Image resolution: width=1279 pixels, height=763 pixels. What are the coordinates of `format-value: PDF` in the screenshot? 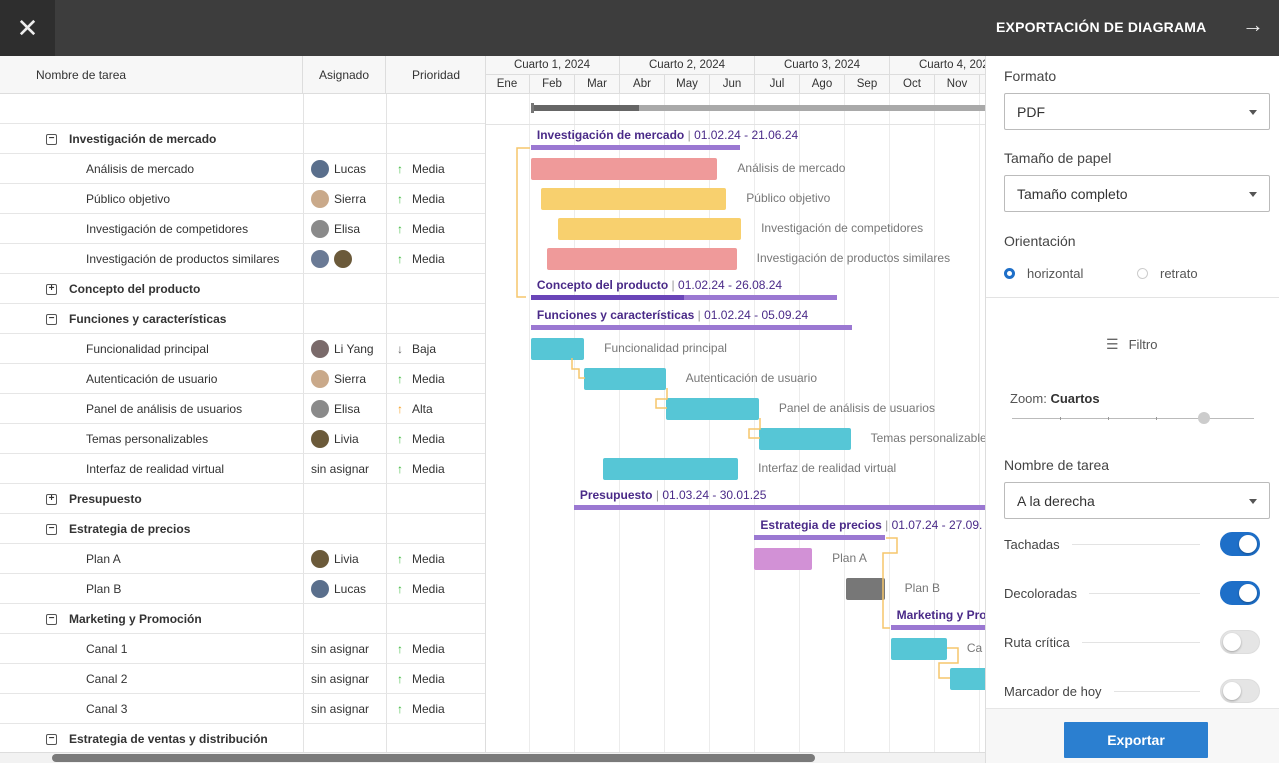 It's located at (1031, 111).